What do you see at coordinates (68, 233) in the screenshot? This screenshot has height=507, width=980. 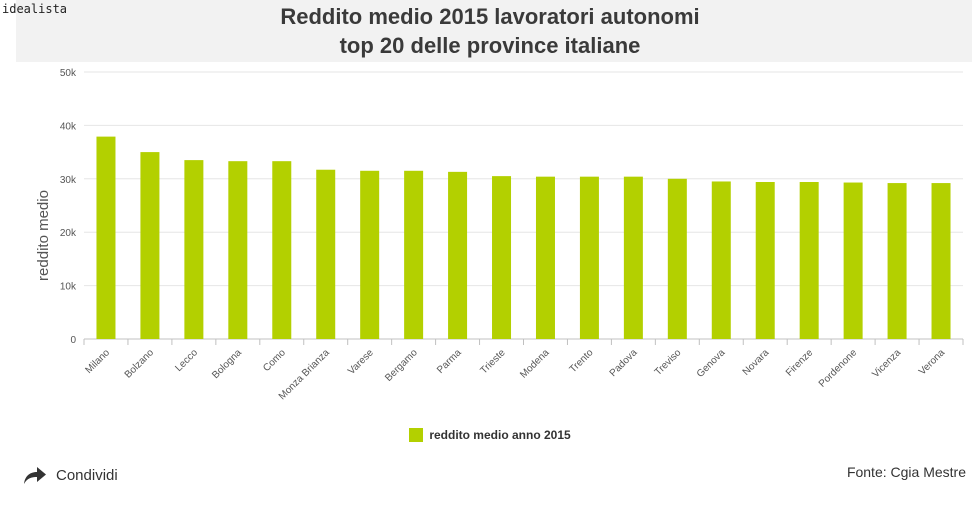 I see `y-tick-label: 20k` at bounding box center [68, 233].